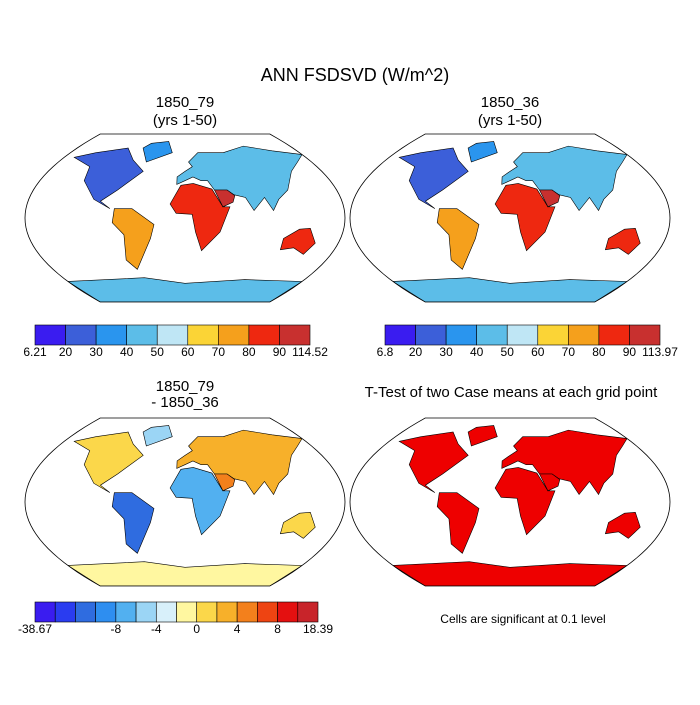 This screenshot has height=705, width=700. I want to click on colorbar-label: 80, so click(599, 352).